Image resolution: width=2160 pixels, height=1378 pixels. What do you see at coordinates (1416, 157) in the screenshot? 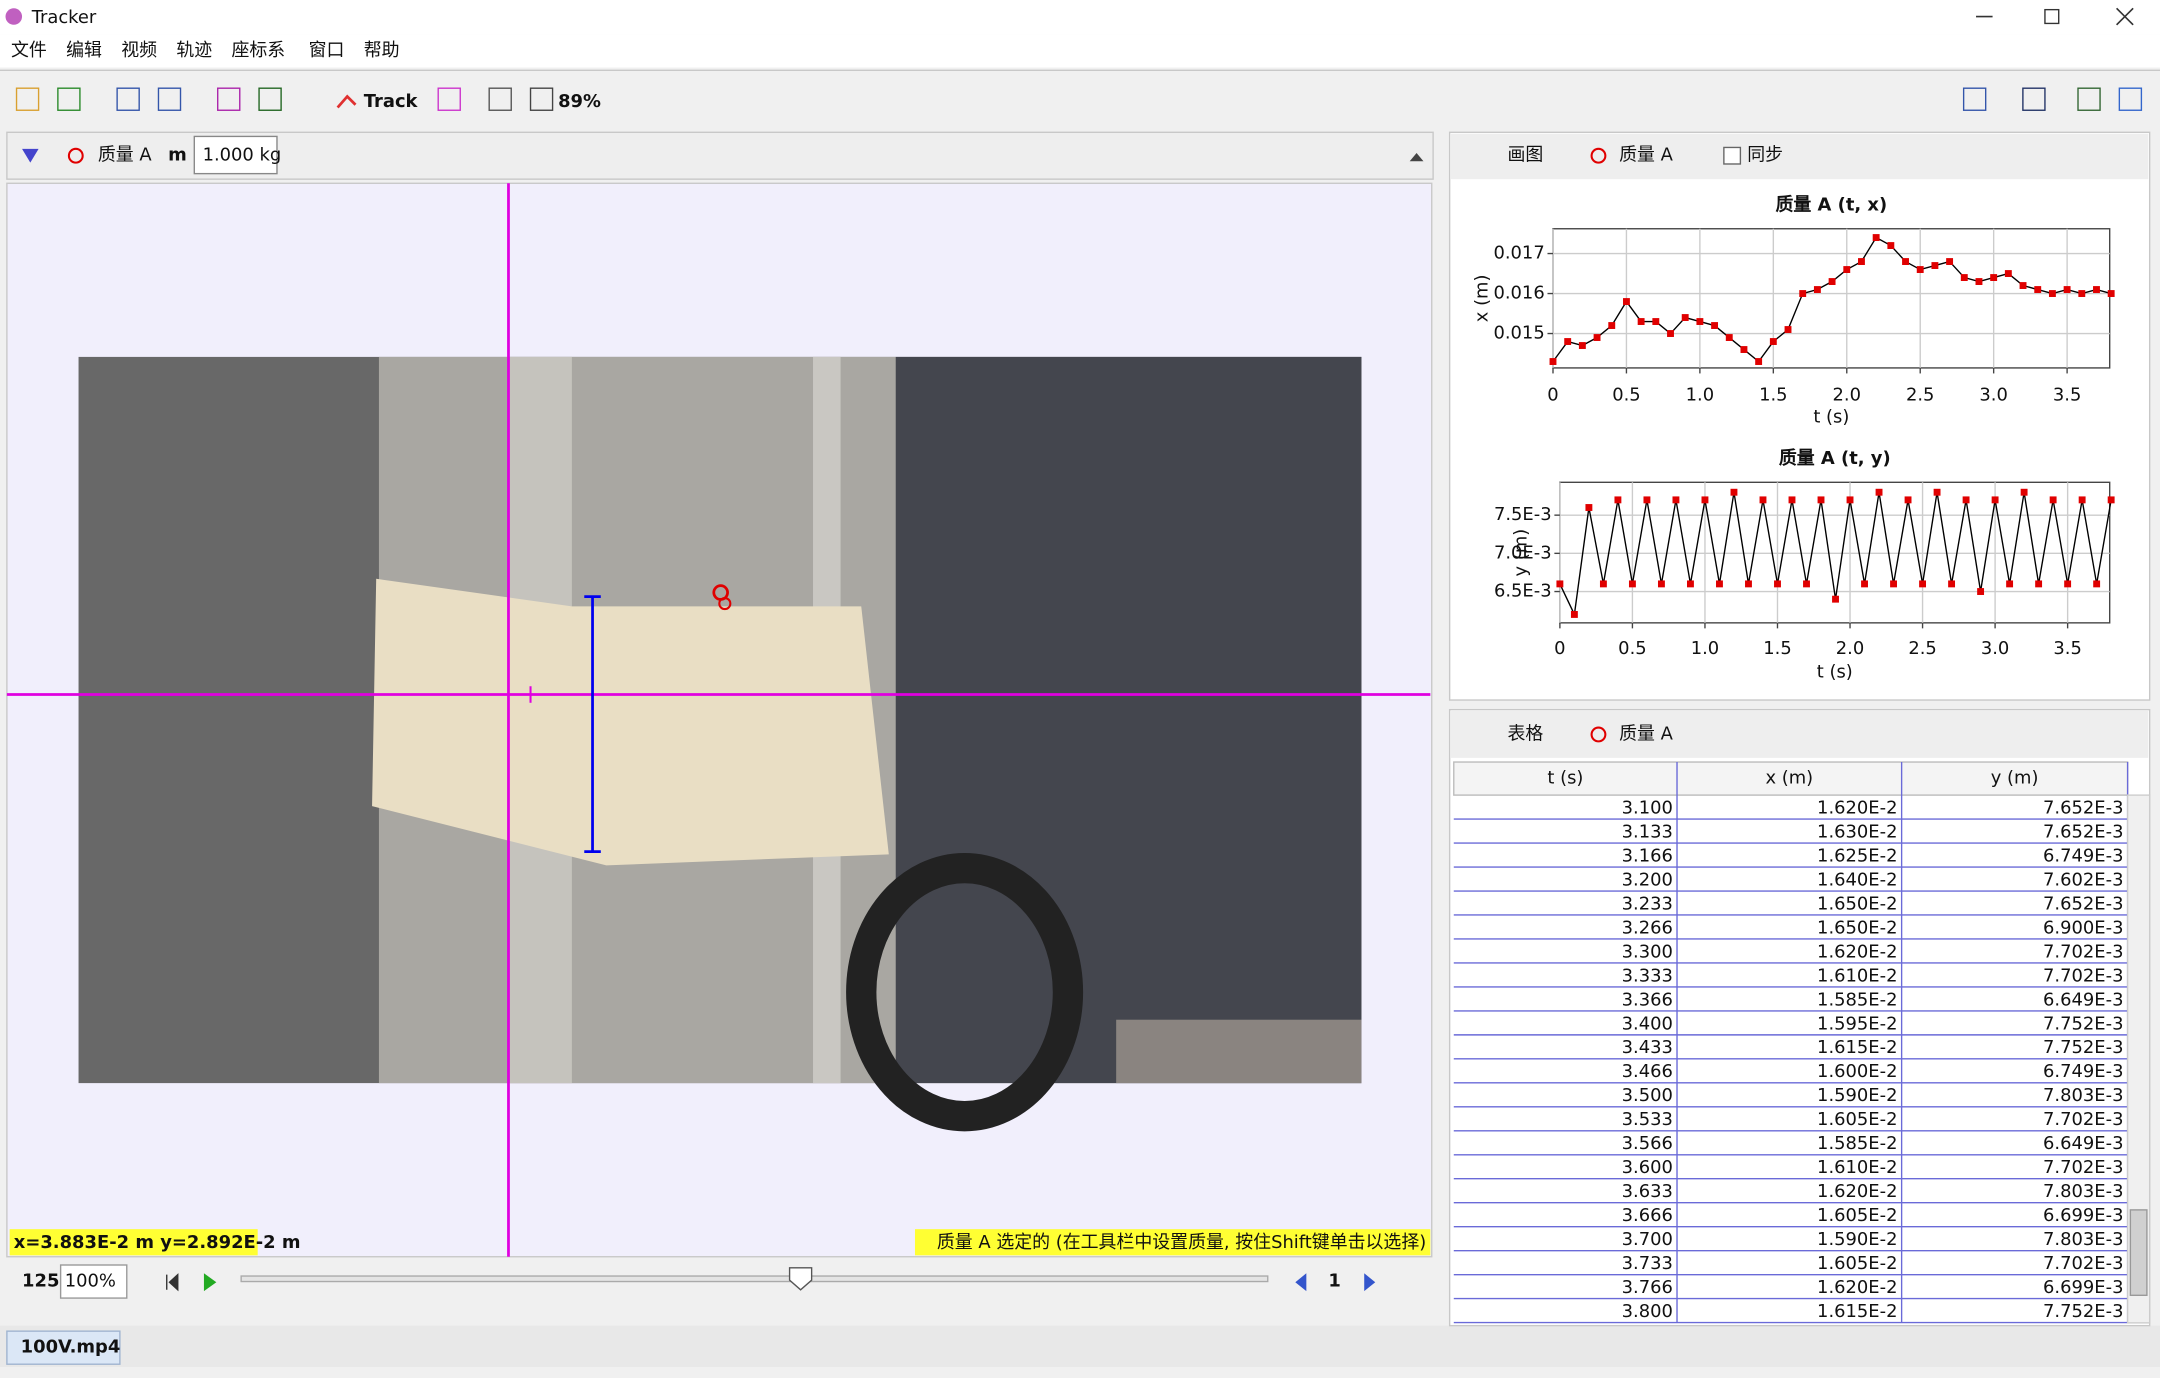
I see `collapse` at bounding box center [1416, 157].